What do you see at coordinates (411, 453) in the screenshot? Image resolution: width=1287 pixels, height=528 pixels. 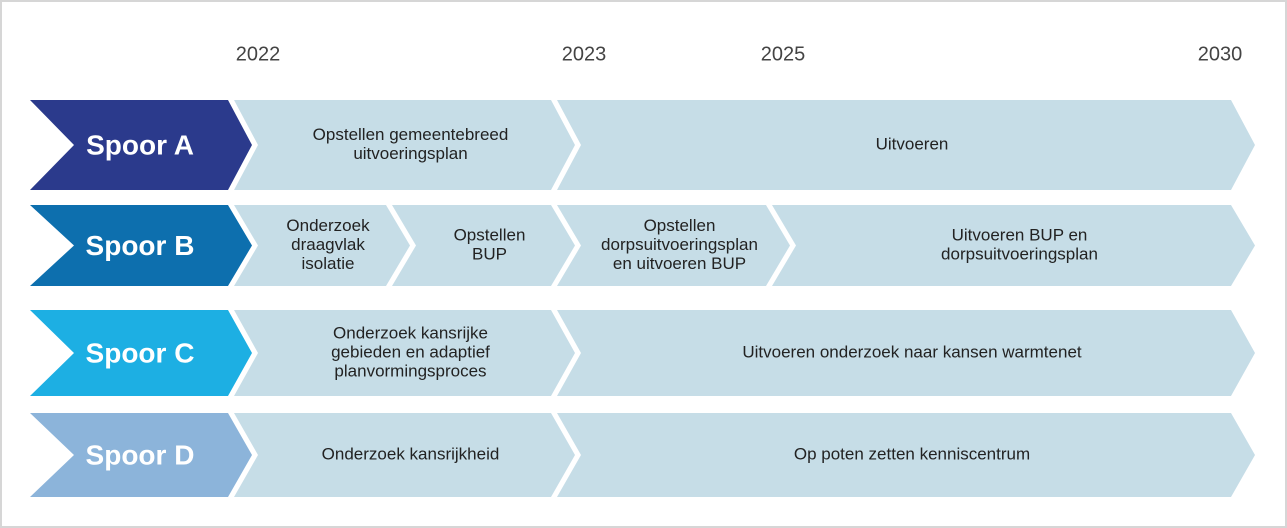 I see `segment-text: Onderzoek kansrijkheid` at bounding box center [411, 453].